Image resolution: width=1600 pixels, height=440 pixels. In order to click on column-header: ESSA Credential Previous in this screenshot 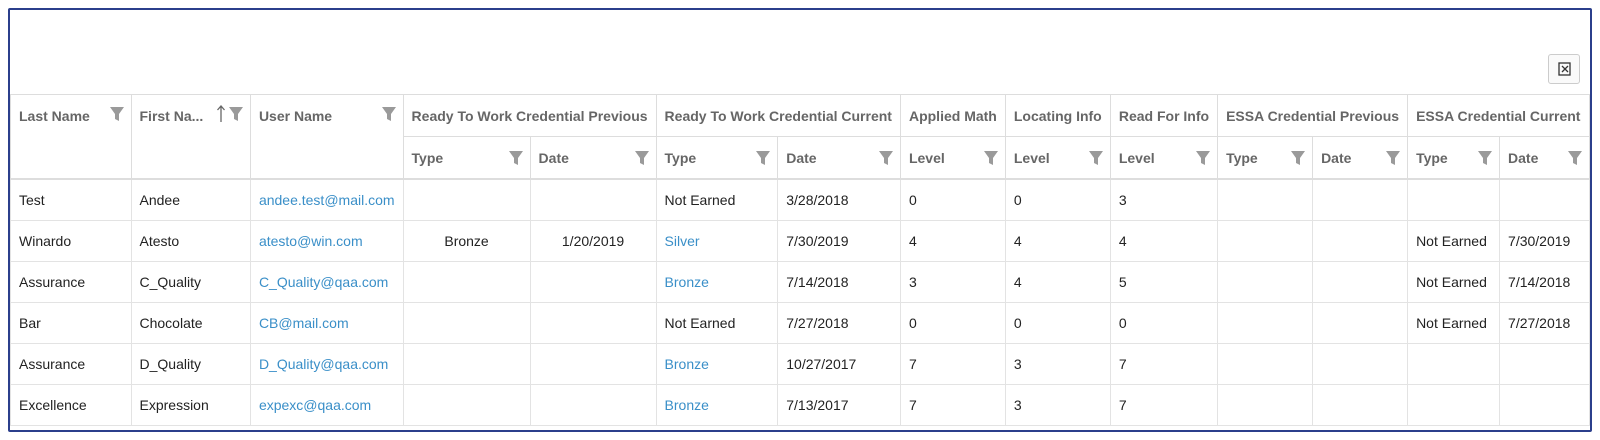, I will do `click(1313, 115)`.